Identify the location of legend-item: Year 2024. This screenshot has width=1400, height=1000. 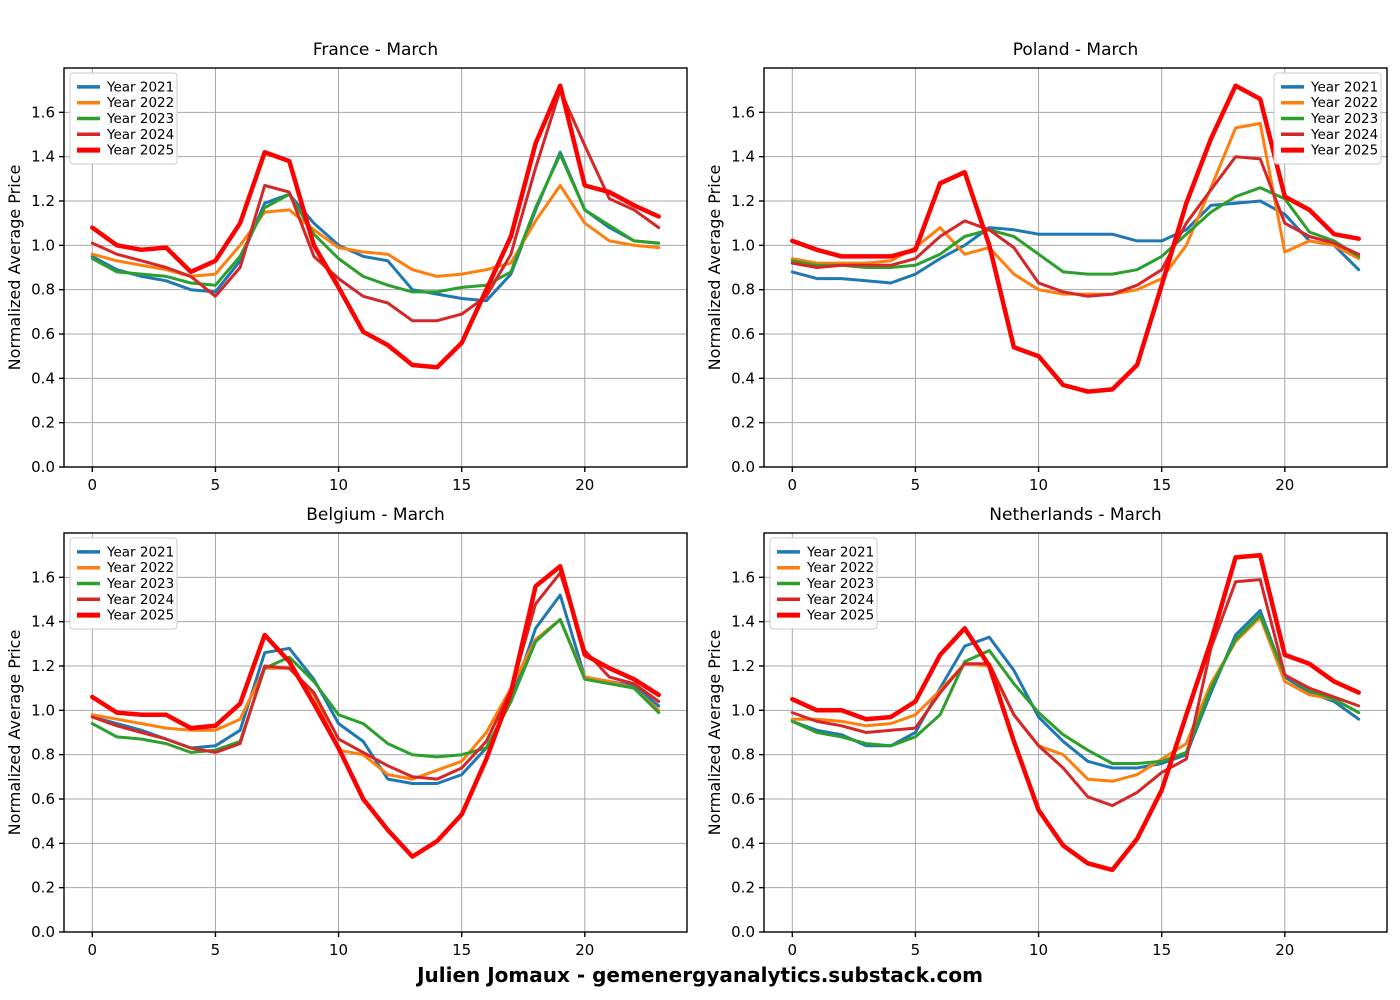
(1329, 135).